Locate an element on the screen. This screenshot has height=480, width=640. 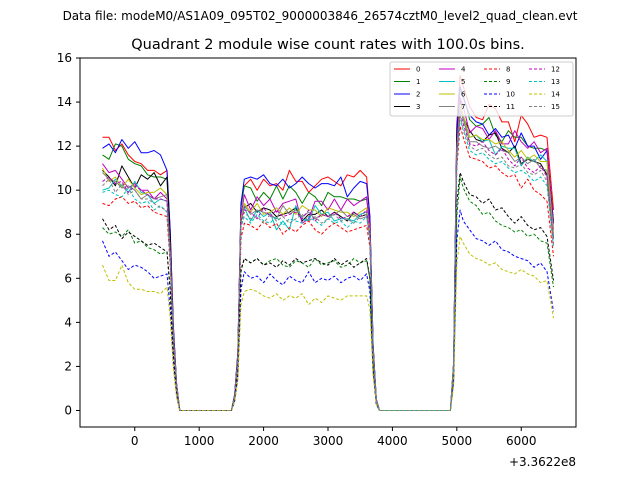
legend-label-14: 14 is located at coordinates (555, 95).